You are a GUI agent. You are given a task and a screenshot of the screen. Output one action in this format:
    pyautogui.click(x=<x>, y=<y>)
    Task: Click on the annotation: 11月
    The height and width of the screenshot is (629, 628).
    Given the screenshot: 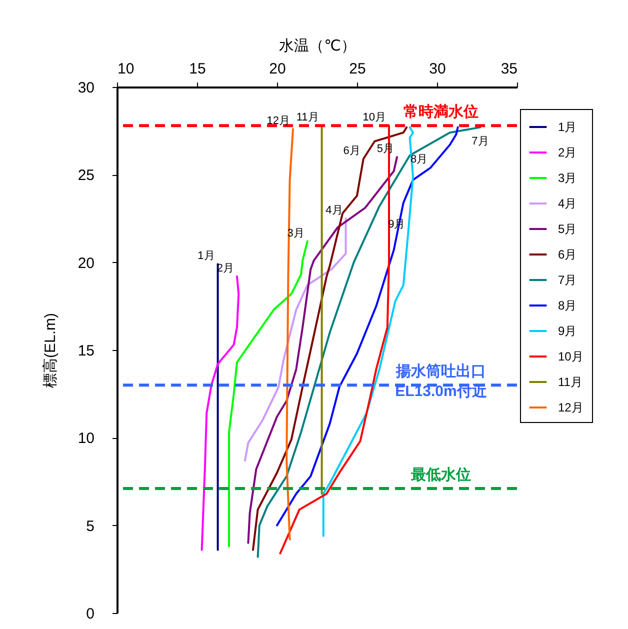 What is the action you would take?
    pyautogui.click(x=307, y=118)
    